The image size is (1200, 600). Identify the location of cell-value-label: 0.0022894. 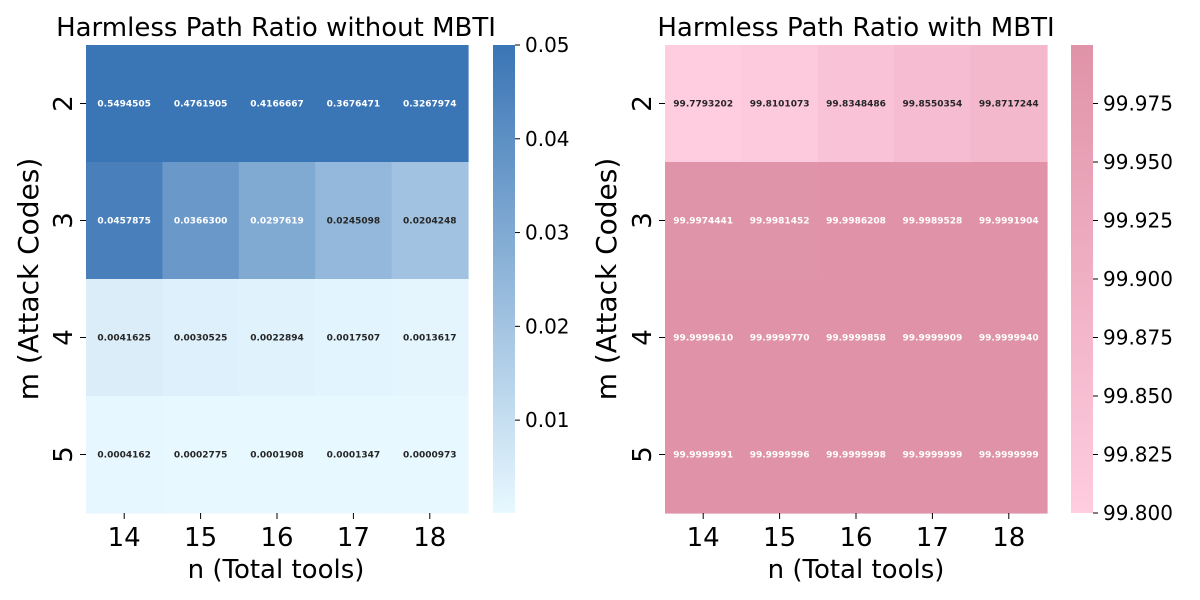
(277, 339).